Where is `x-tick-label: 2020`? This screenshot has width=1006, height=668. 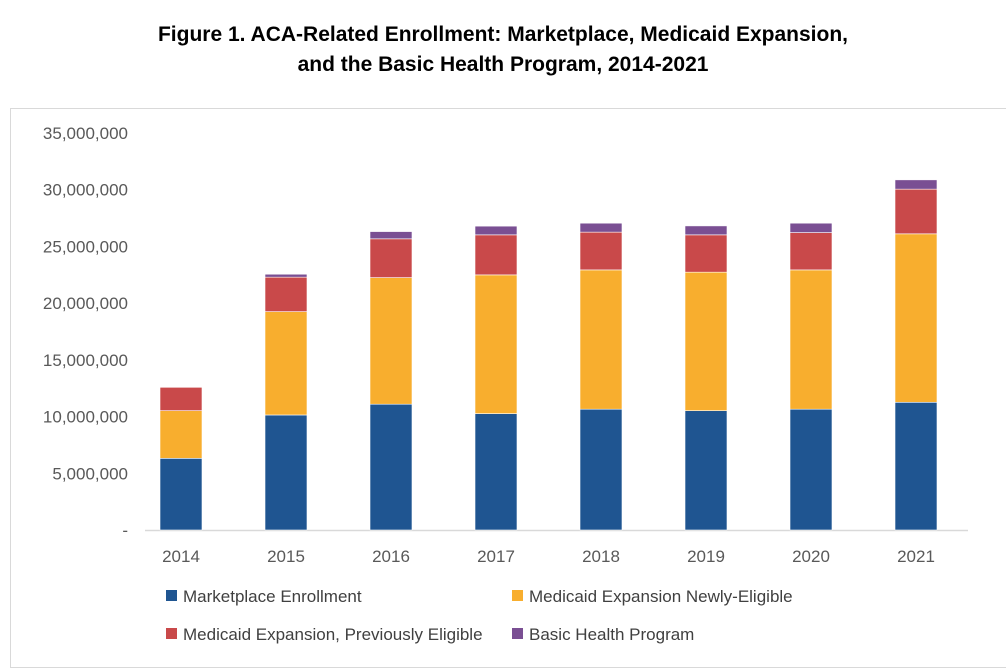 x-tick-label: 2020 is located at coordinates (811, 556).